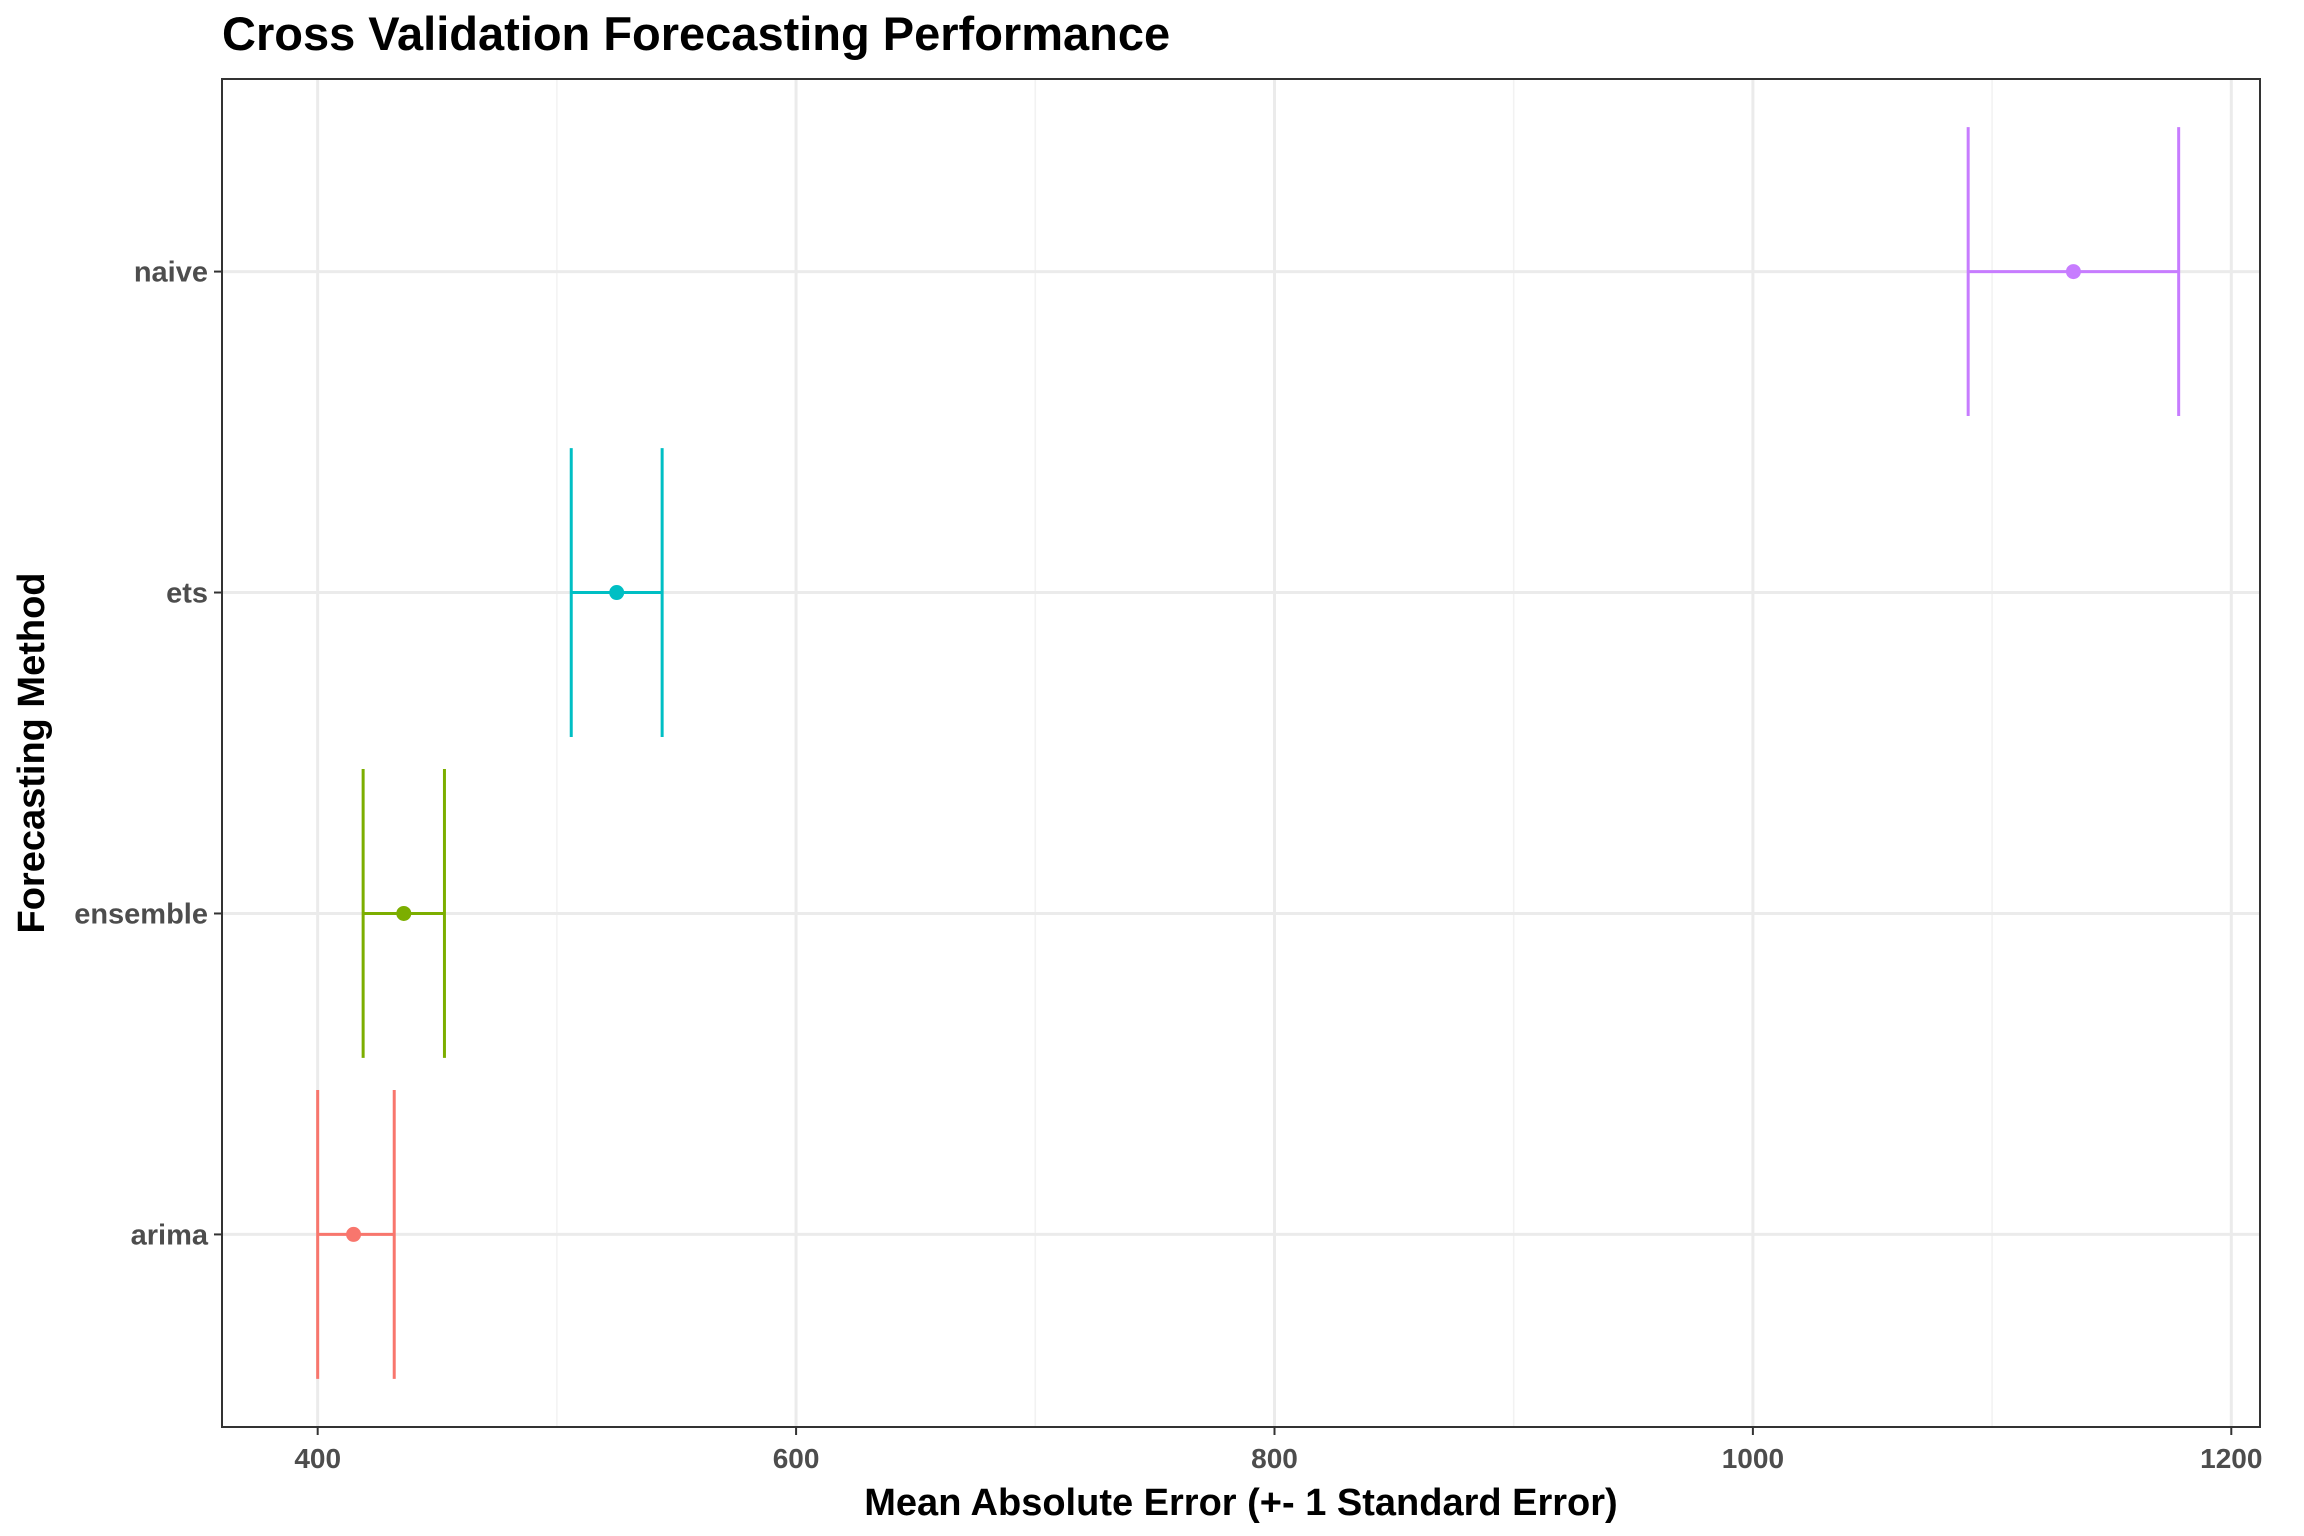 The image size is (2304, 1536). What do you see at coordinates (796, 1458) in the screenshot?
I see `x-tick-label: 600` at bounding box center [796, 1458].